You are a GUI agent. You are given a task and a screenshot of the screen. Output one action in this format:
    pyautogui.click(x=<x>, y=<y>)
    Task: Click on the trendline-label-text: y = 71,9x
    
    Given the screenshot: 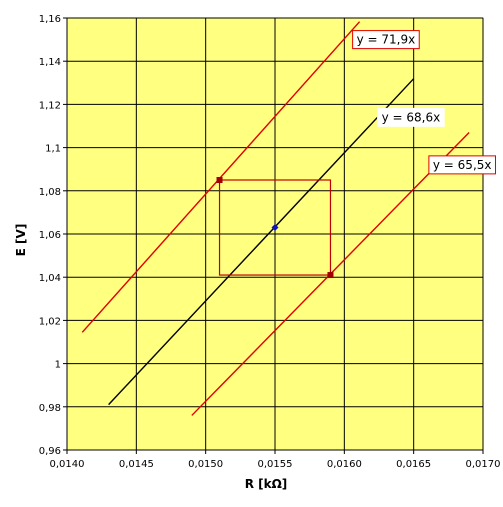 What is the action you would take?
    pyautogui.click(x=386, y=40)
    